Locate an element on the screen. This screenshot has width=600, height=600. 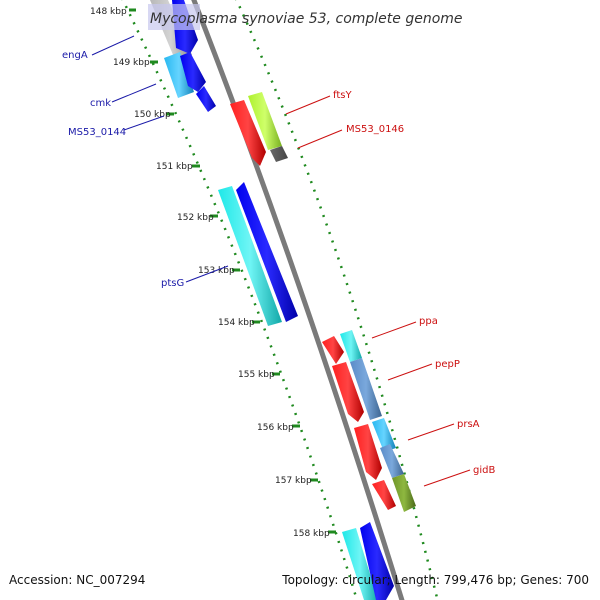
gene-bottom-cyan is located at coordinates (360, 564).